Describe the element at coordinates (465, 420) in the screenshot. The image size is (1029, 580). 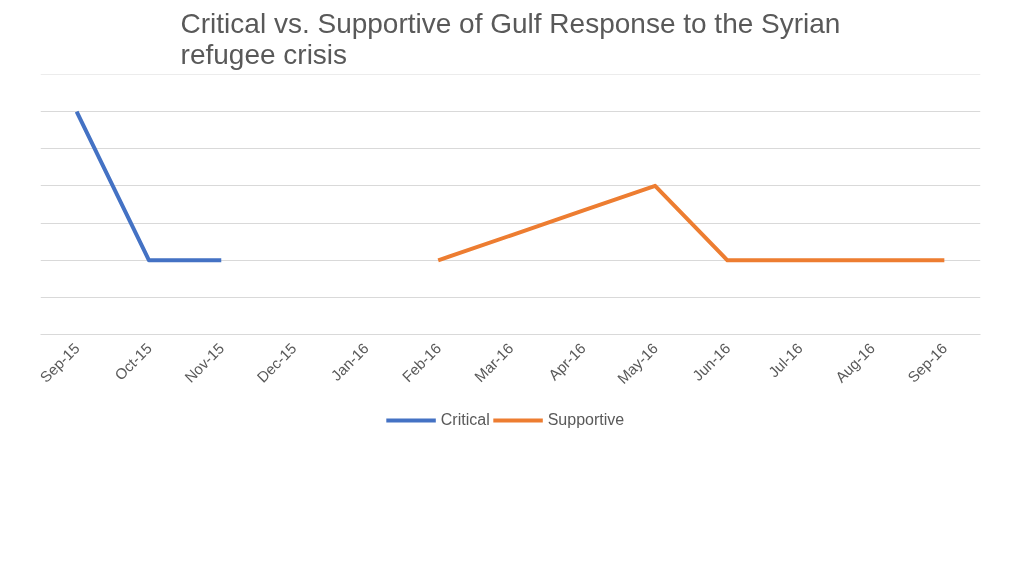
I see `legend-label: Critical` at that location.